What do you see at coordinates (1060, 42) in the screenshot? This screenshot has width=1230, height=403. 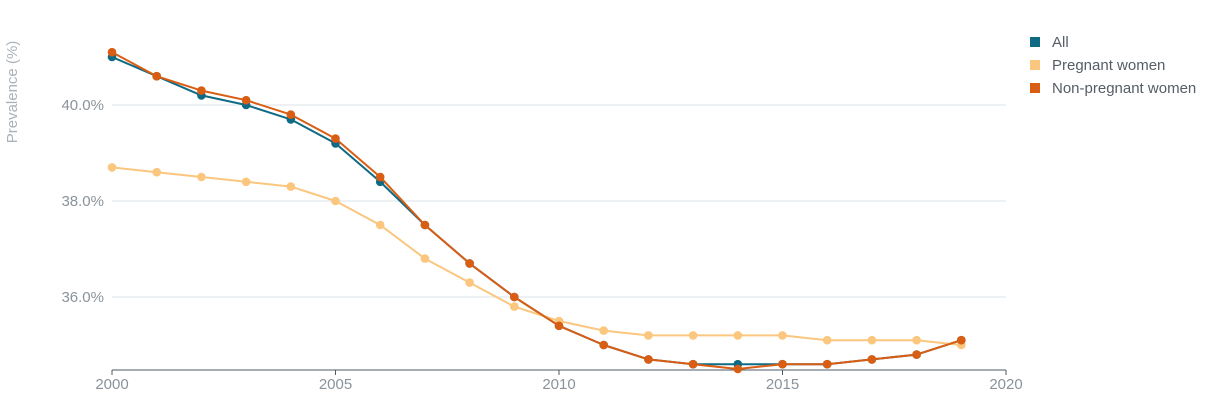 I see `legend-label: All` at bounding box center [1060, 42].